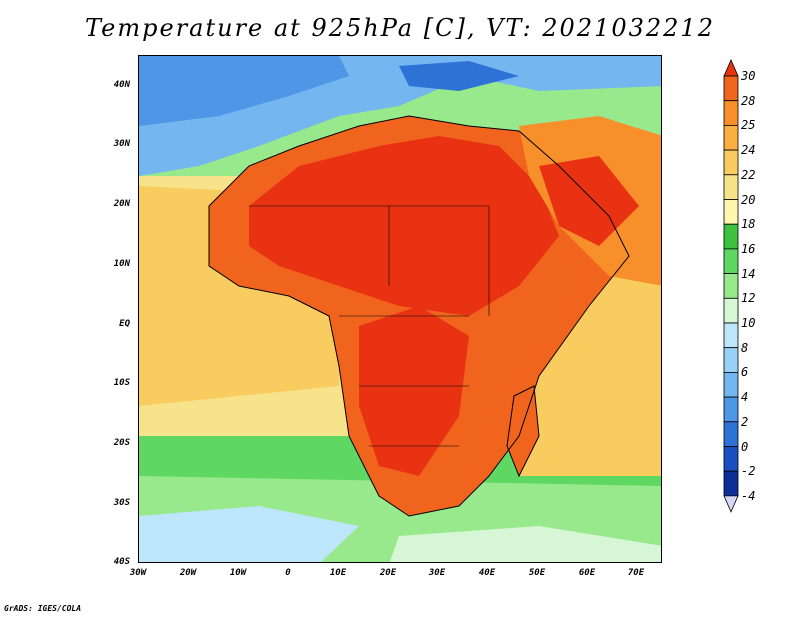  What do you see at coordinates (745, 421) in the screenshot?
I see `colorbar-tick-label: 2` at bounding box center [745, 421].